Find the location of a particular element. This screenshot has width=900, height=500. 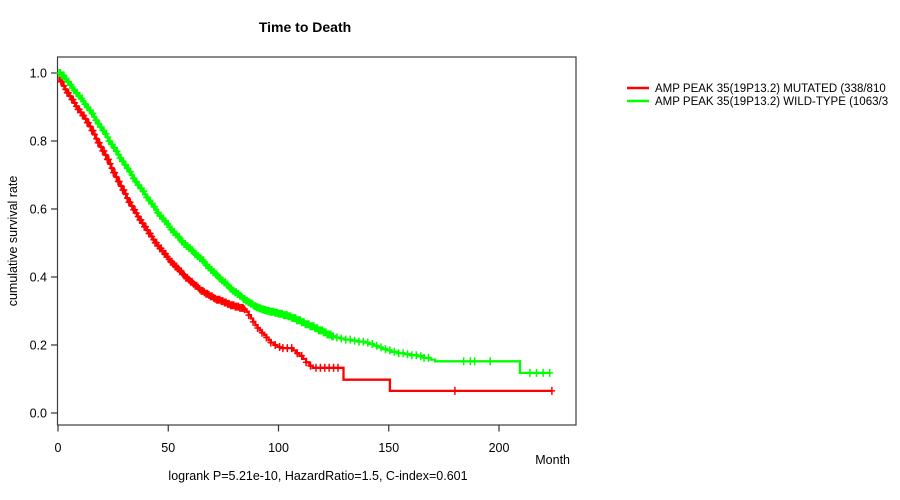

y-tick-label: 0.2 is located at coordinates (38, 346).